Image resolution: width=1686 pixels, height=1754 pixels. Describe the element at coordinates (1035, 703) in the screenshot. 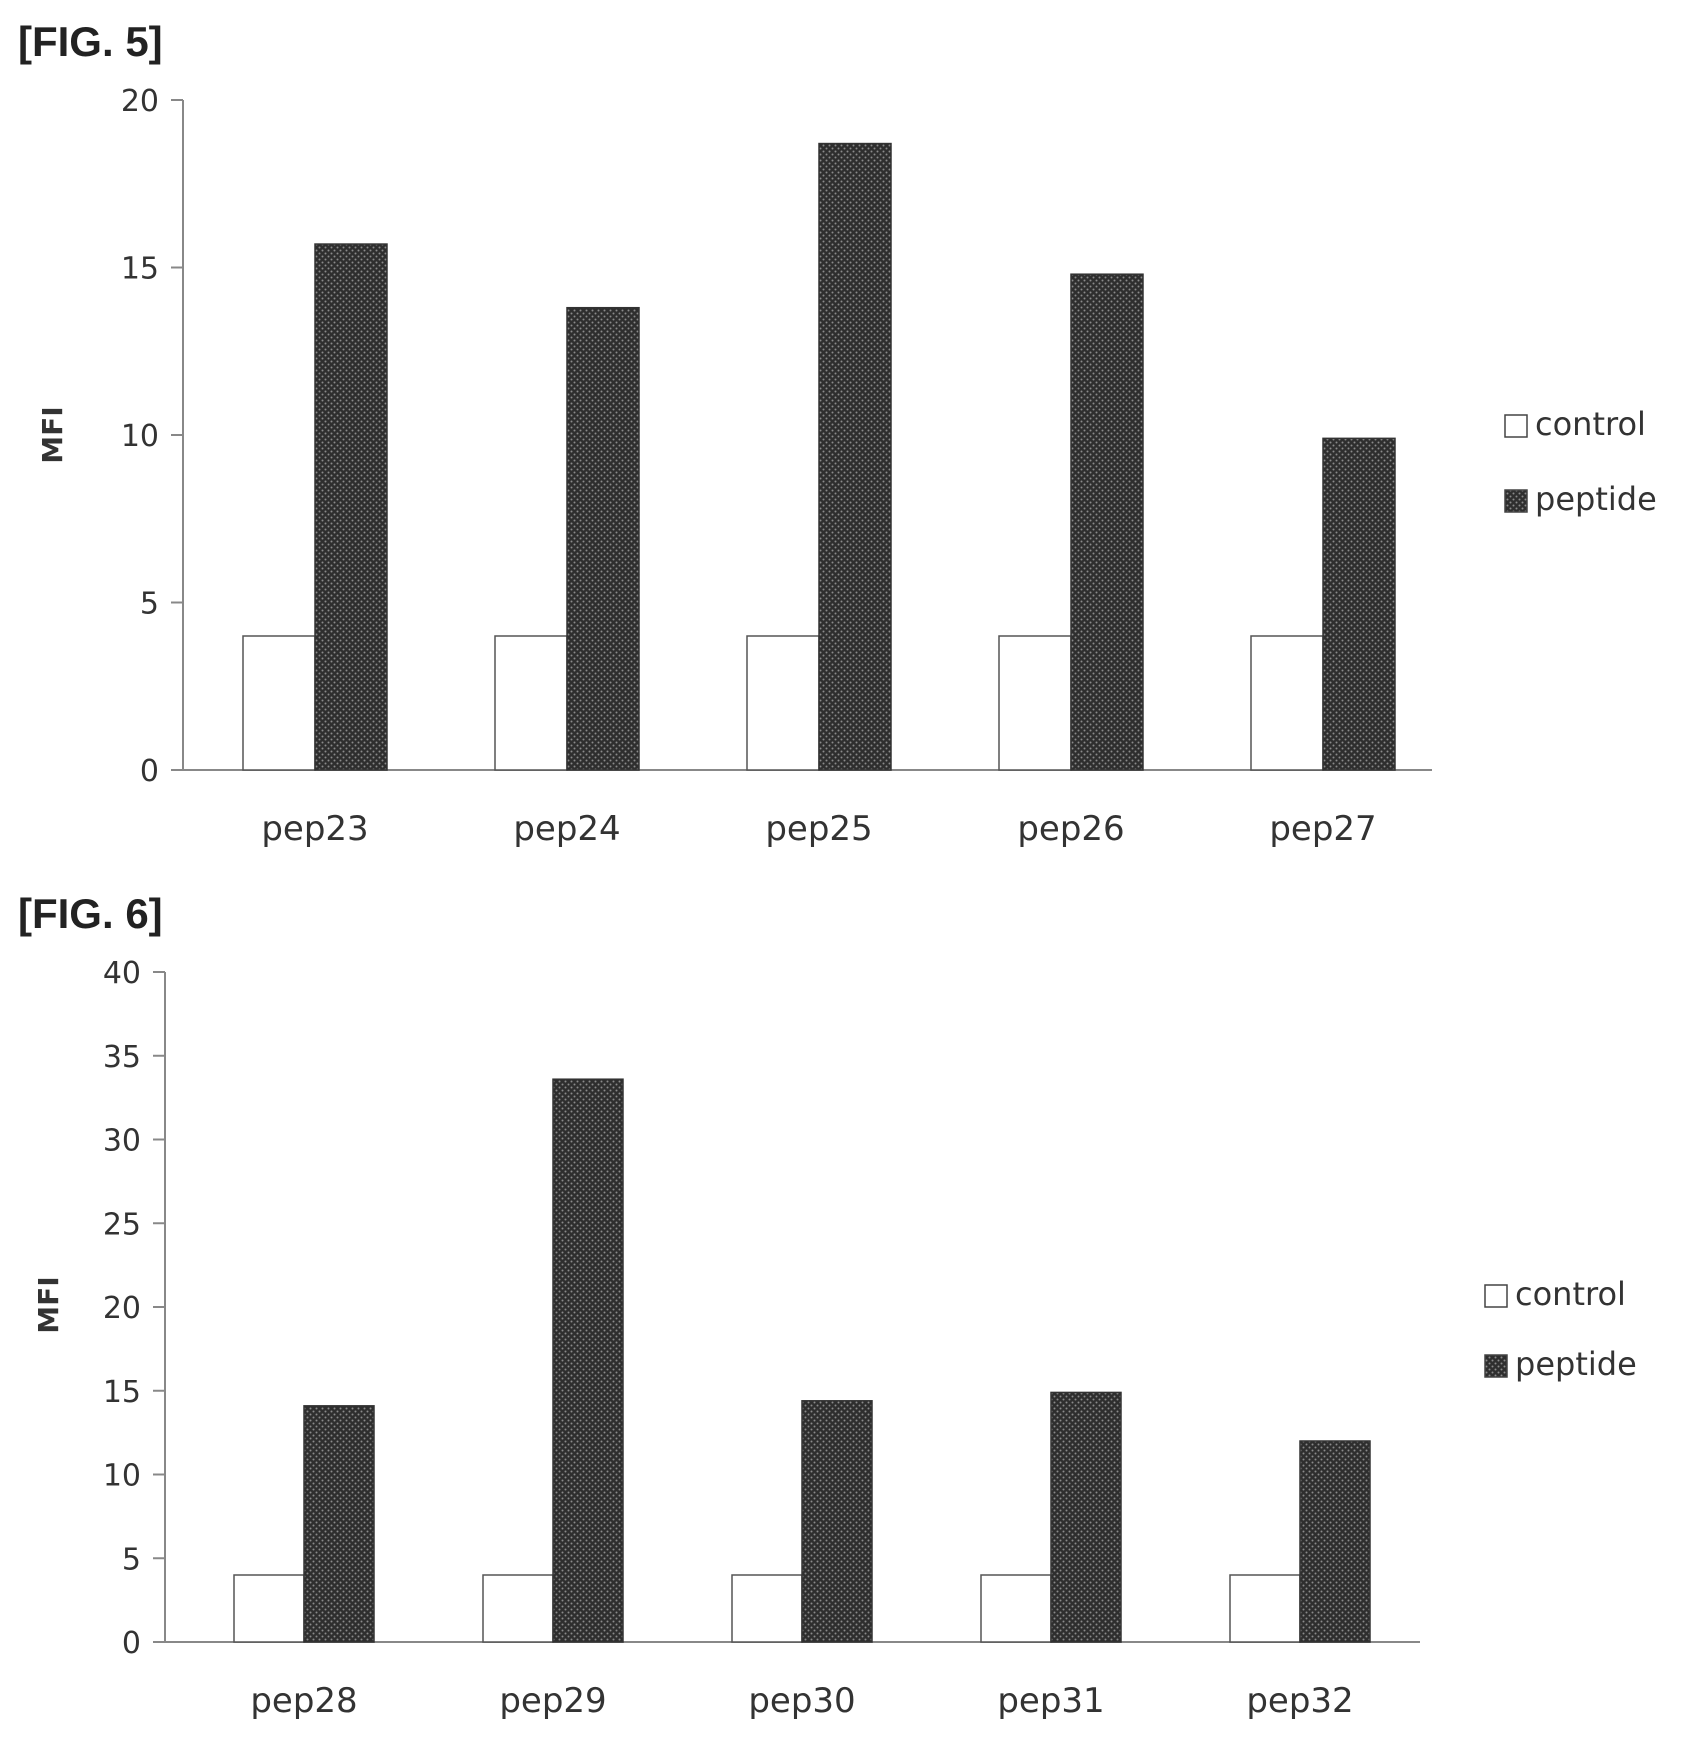

I see `bar-control-pep26` at that location.